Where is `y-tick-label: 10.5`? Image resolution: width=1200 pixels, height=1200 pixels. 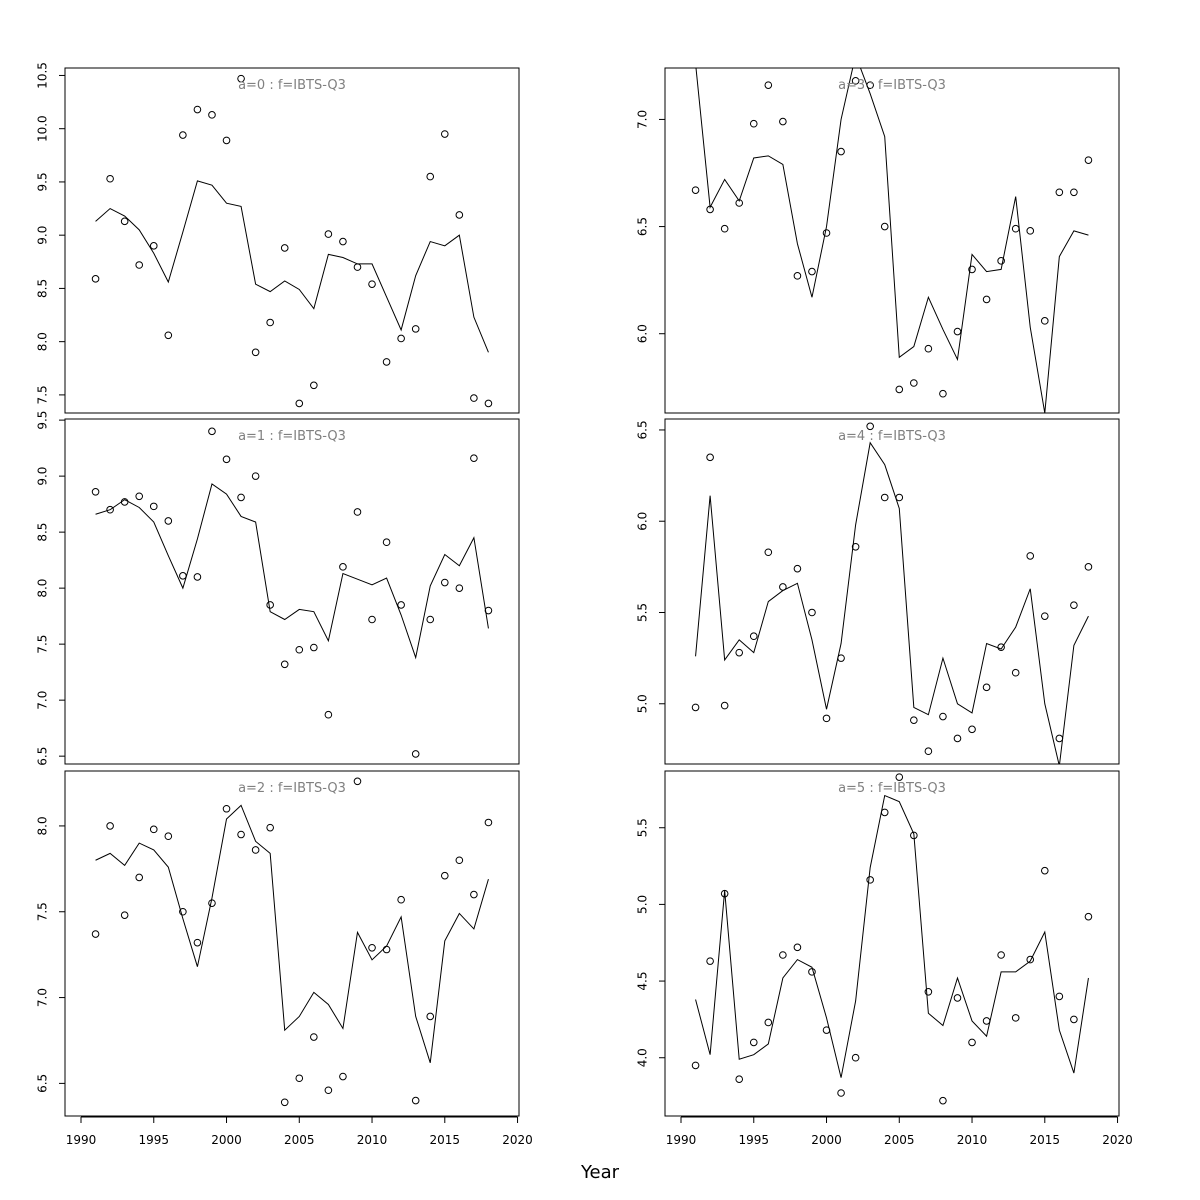
y-tick-label: 10.5 is located at coordinates (43, 75).